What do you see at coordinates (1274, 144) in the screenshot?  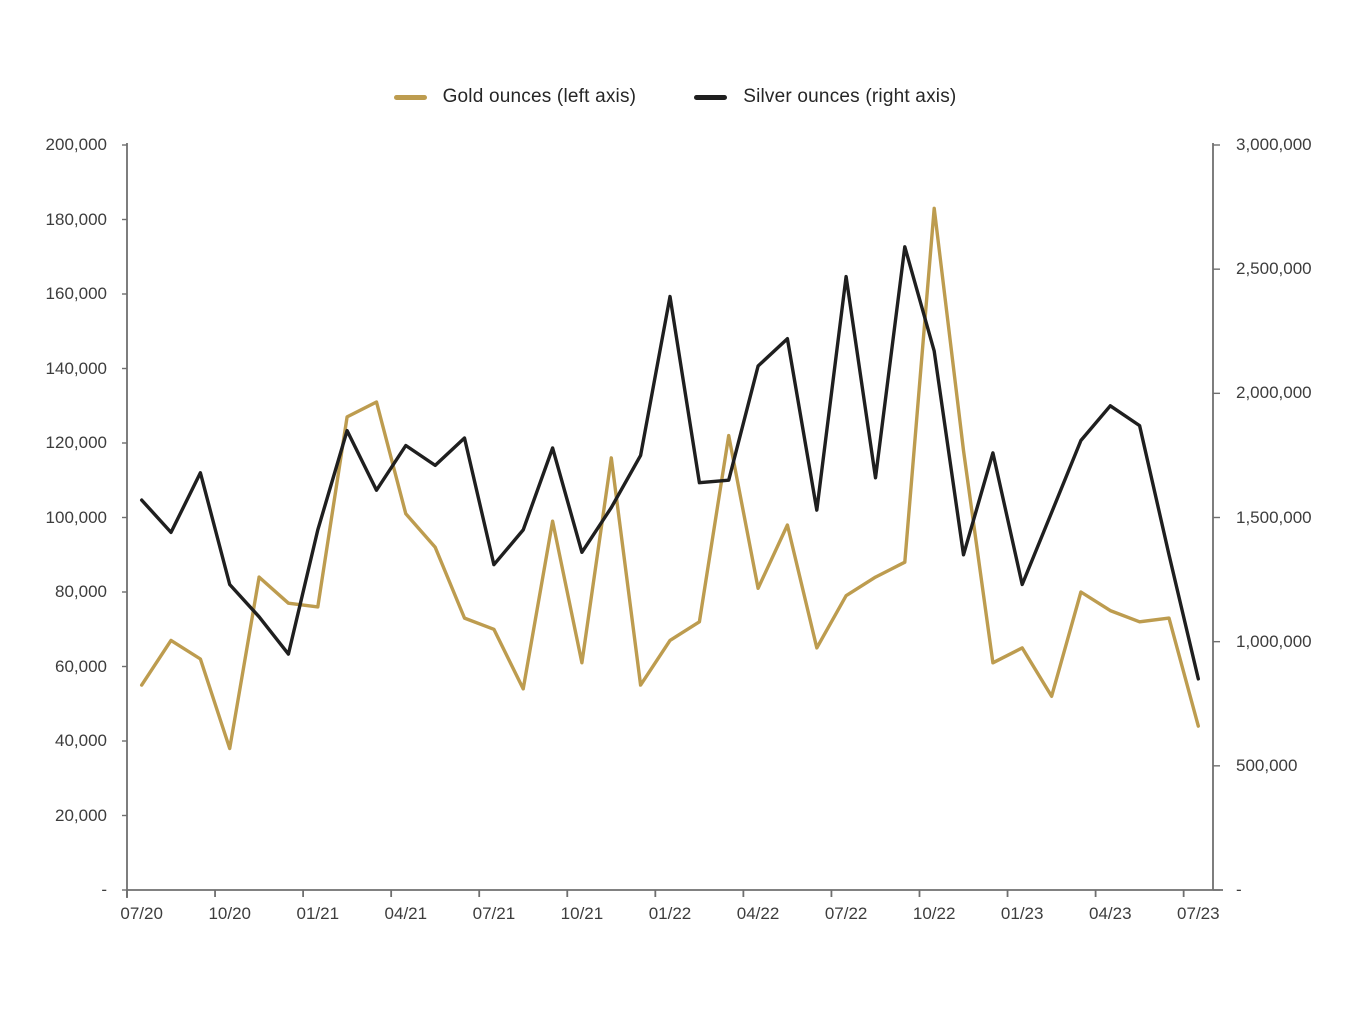 I see `y-axis-right-label: 3,000,000` at bounding box center [1274, 144].